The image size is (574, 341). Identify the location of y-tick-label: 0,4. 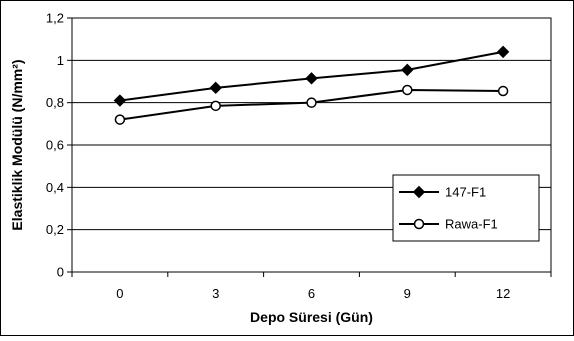
(55, 187).